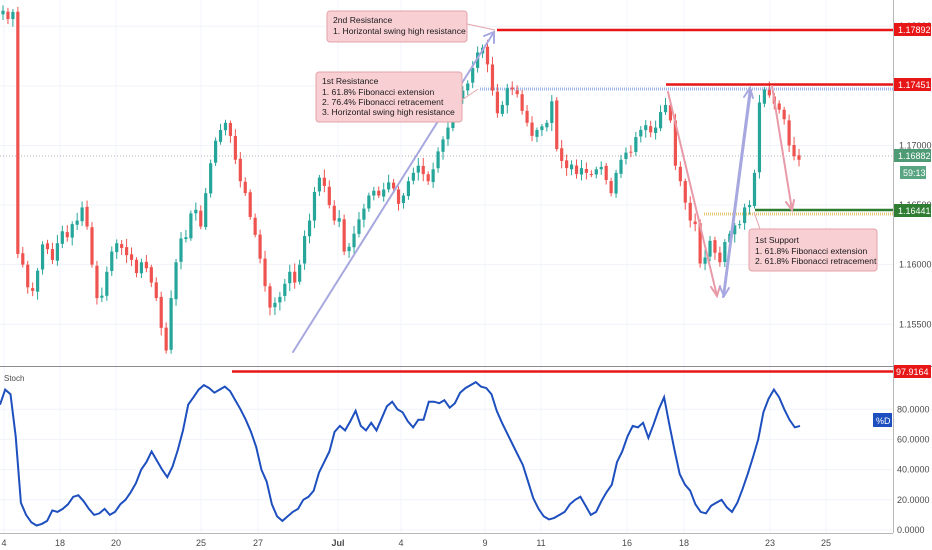  Describe the element at coordinates (3, 543) in the screenshot. I see `time-tick-label: 4` at that location.